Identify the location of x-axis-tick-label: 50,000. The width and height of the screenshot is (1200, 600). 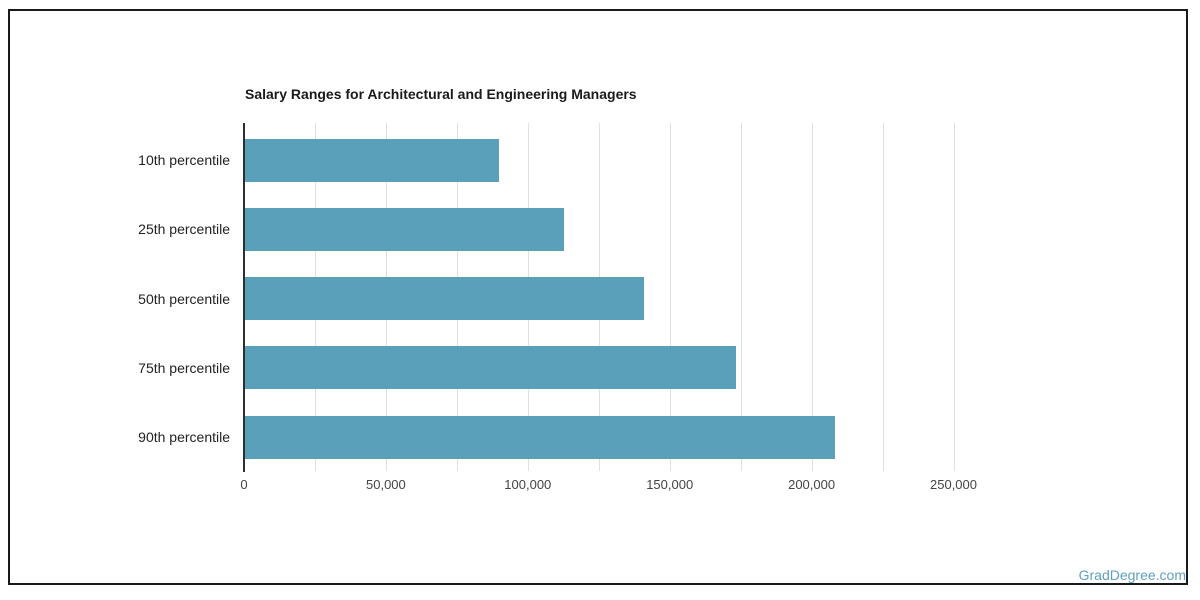
(386, 484).